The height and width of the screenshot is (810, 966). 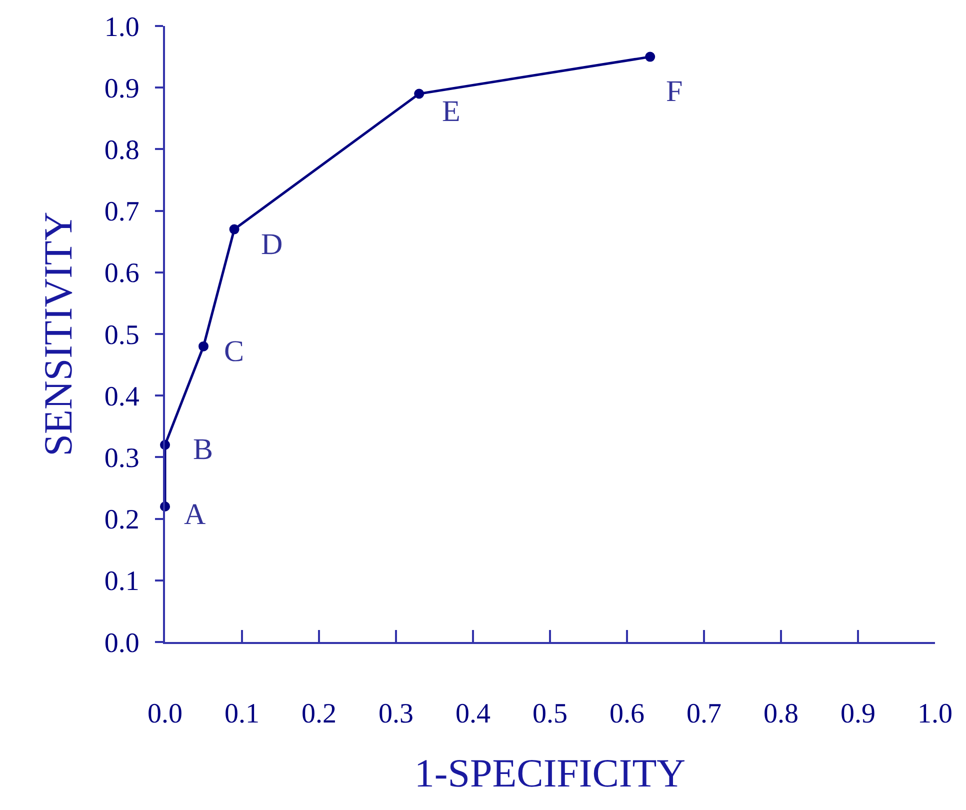 What do you see at coordinates (122, 458) in the screenshot?
I see `y-tick-label: 0.3` at bounding box center [122, 458].